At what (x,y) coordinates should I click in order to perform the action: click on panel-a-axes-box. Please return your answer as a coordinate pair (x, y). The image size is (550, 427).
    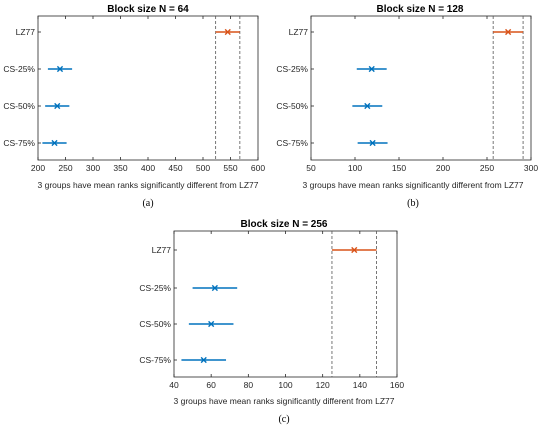
    Looking at the image, I should click on (148, 88).